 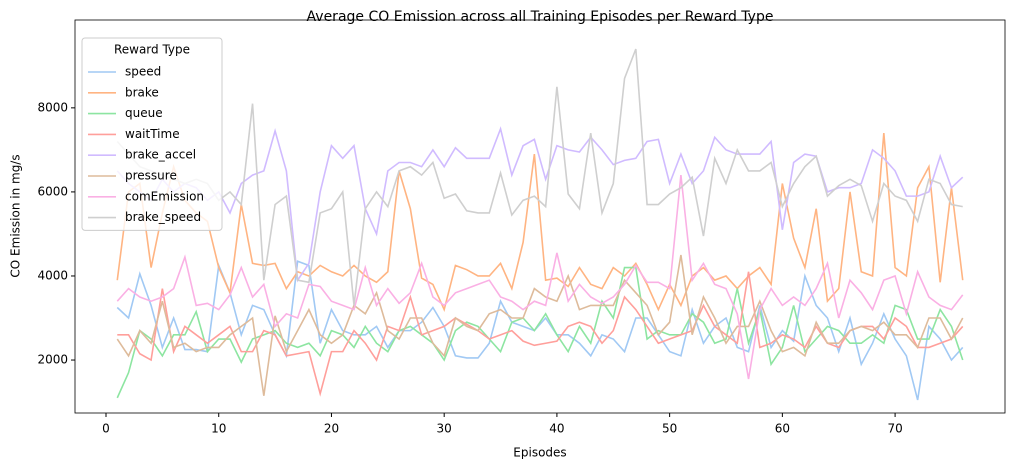 What do you see at coordinates (218, 429) in the screenshot?
I see `x-tick-label: 10` at bounding box center [218, 429].